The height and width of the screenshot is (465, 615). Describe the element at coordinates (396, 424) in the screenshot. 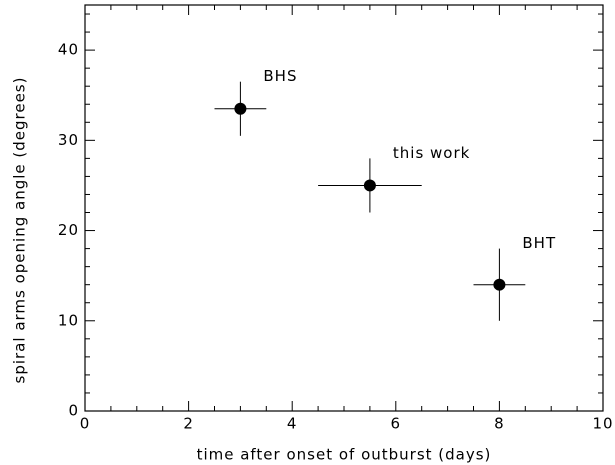

I see `x-tick-label: 6` at that location.